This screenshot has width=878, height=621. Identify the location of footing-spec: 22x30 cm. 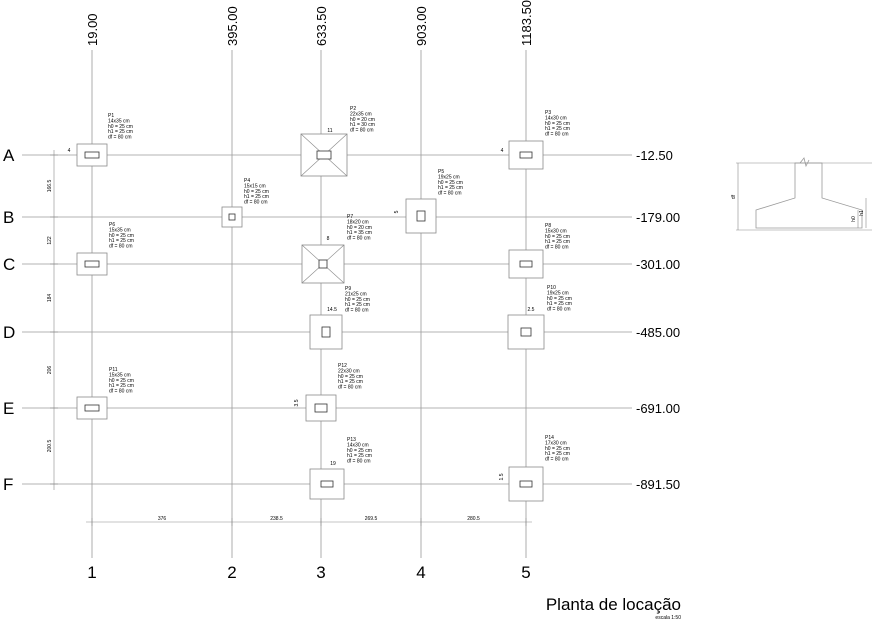
(349, 371).